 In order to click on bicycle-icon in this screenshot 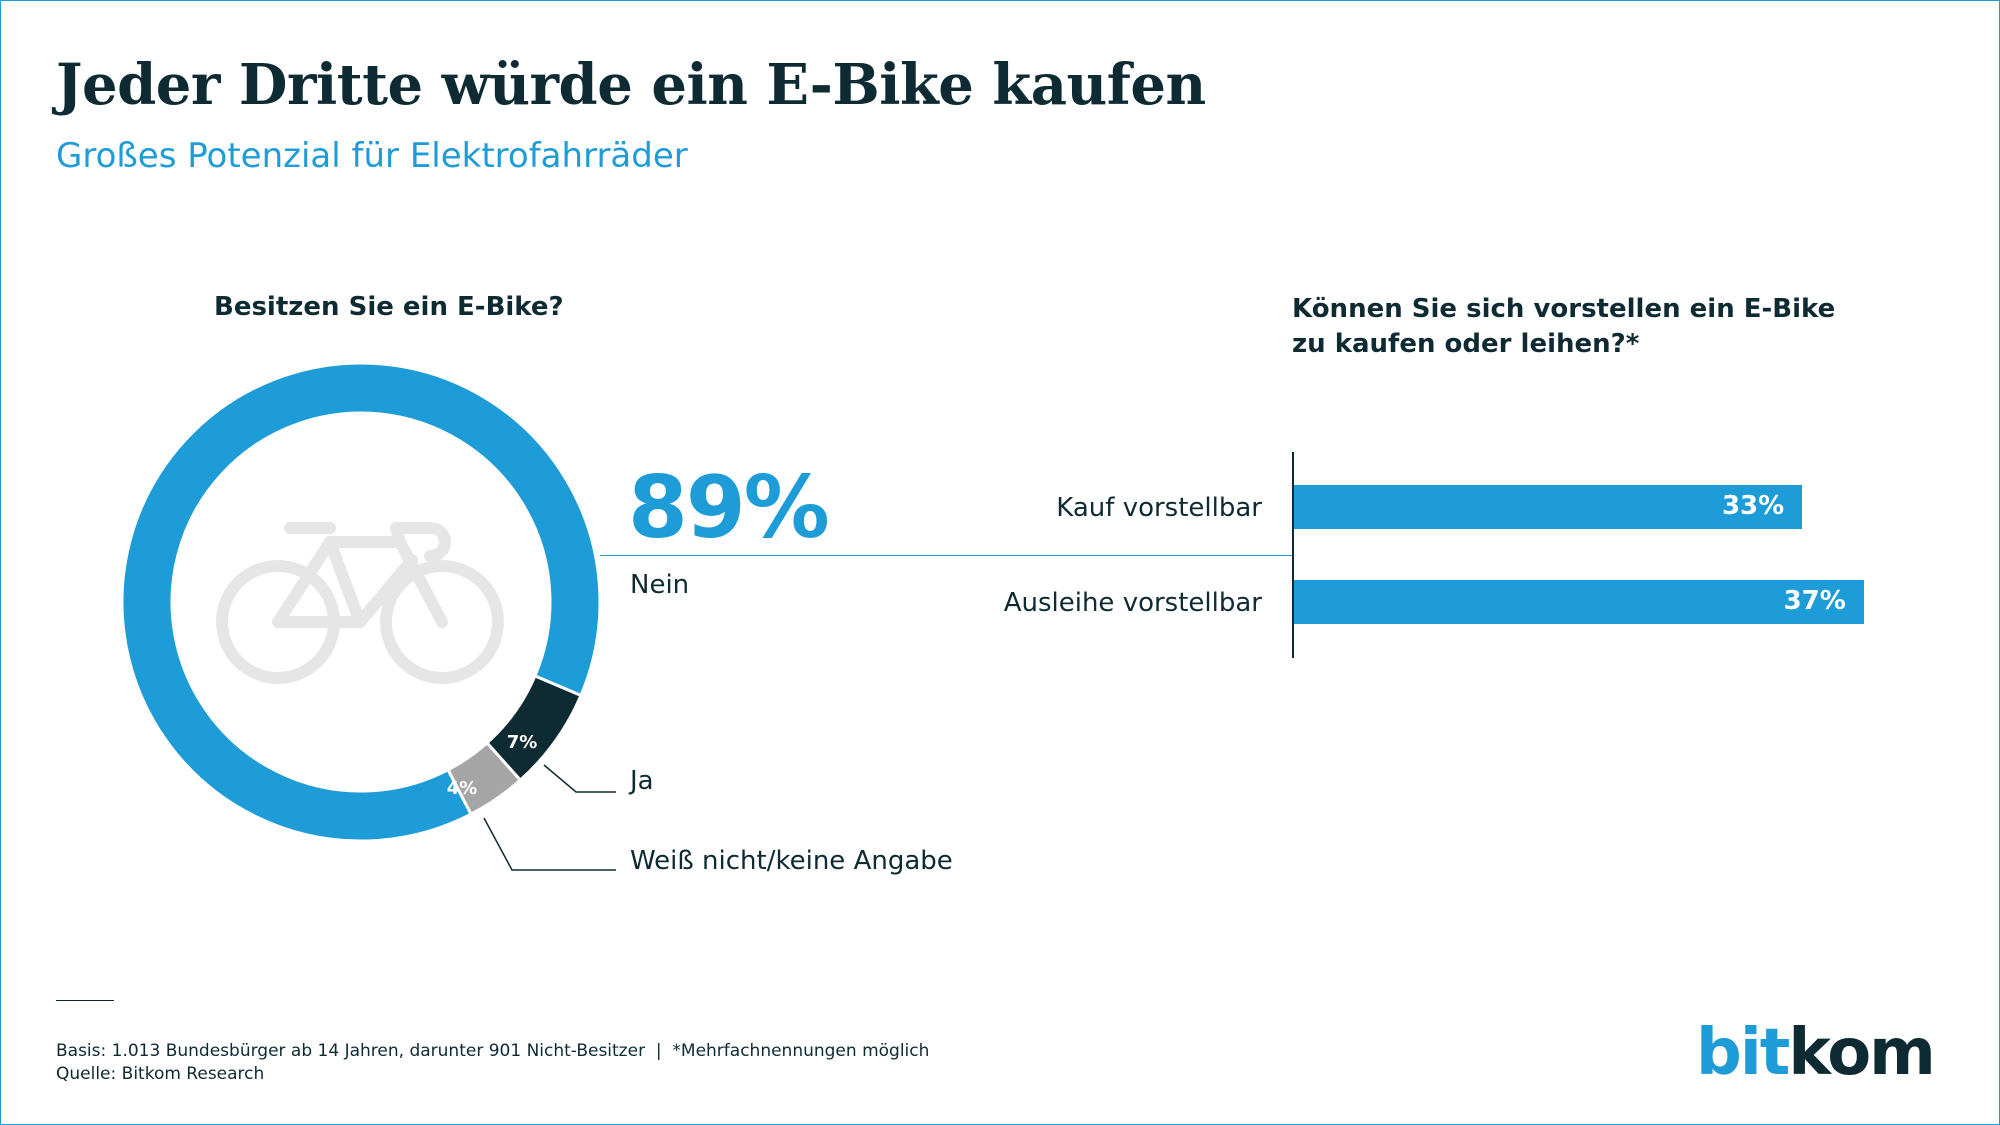, I will do `click(360, 603)`.